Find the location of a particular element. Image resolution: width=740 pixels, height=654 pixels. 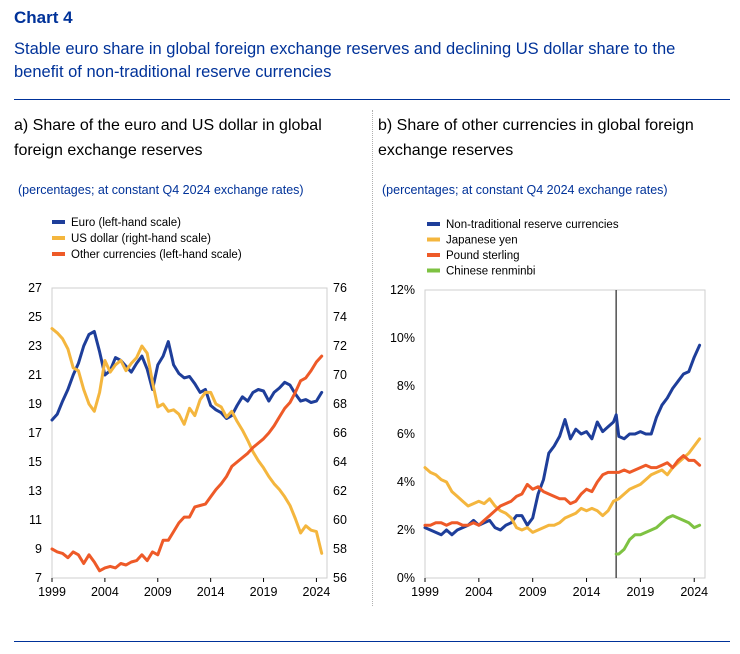

y-tick-label: 19 is located at coordinates (35, 404).